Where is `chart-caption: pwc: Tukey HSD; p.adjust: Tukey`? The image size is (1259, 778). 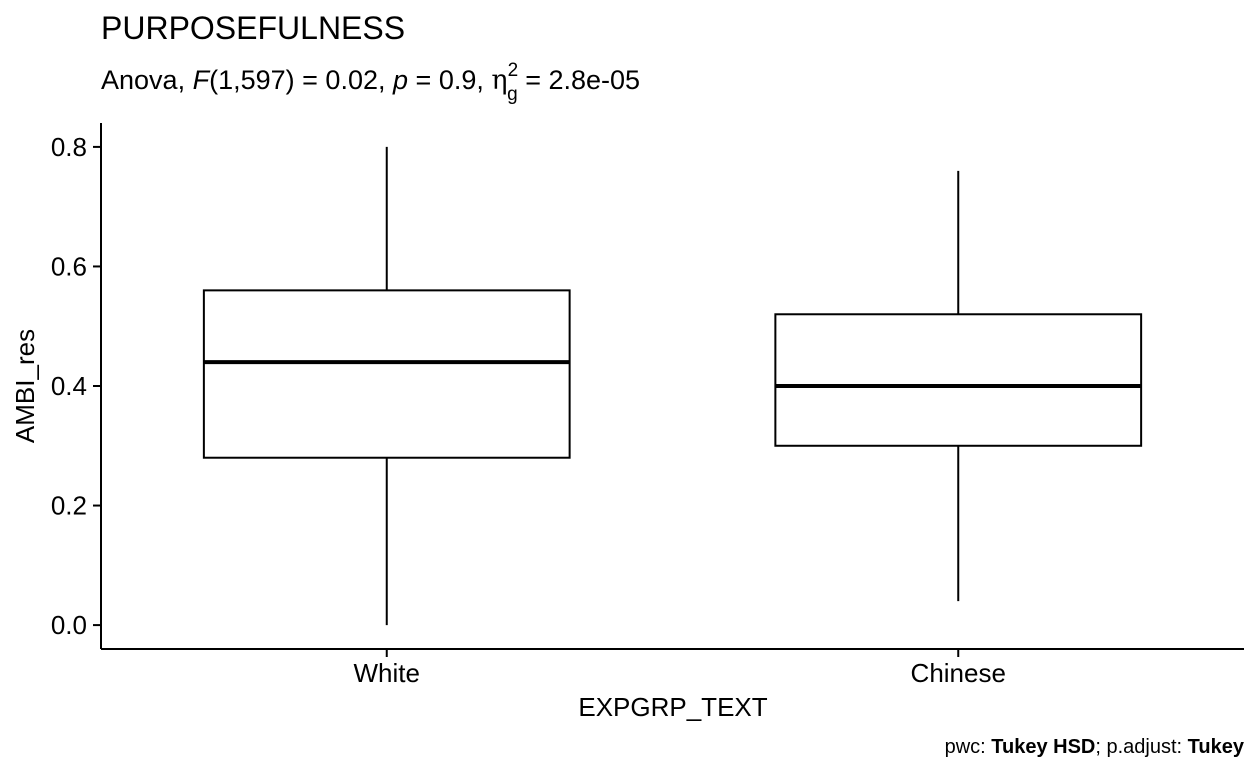 chart-caption: pwc: Tukey HSD; p.adjust: Tukey is located at coordinates (1095, 747).